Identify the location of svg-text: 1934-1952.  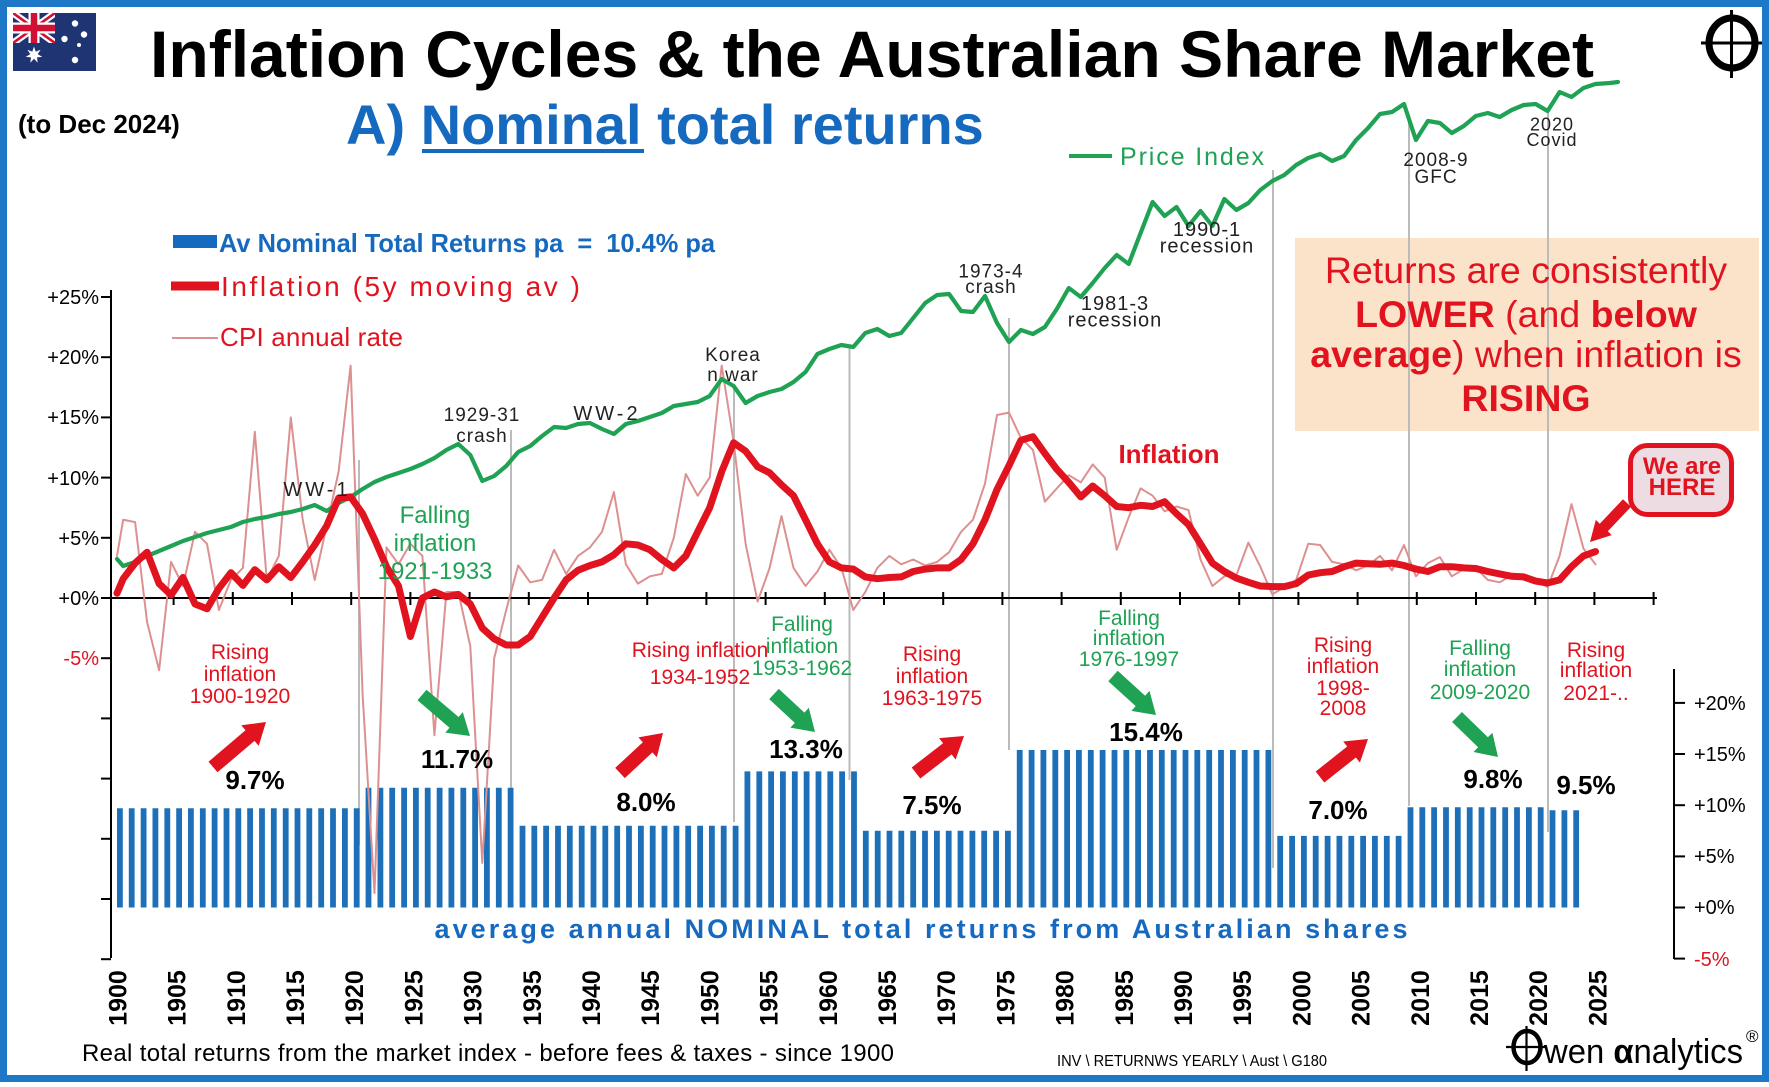
(700, 677).